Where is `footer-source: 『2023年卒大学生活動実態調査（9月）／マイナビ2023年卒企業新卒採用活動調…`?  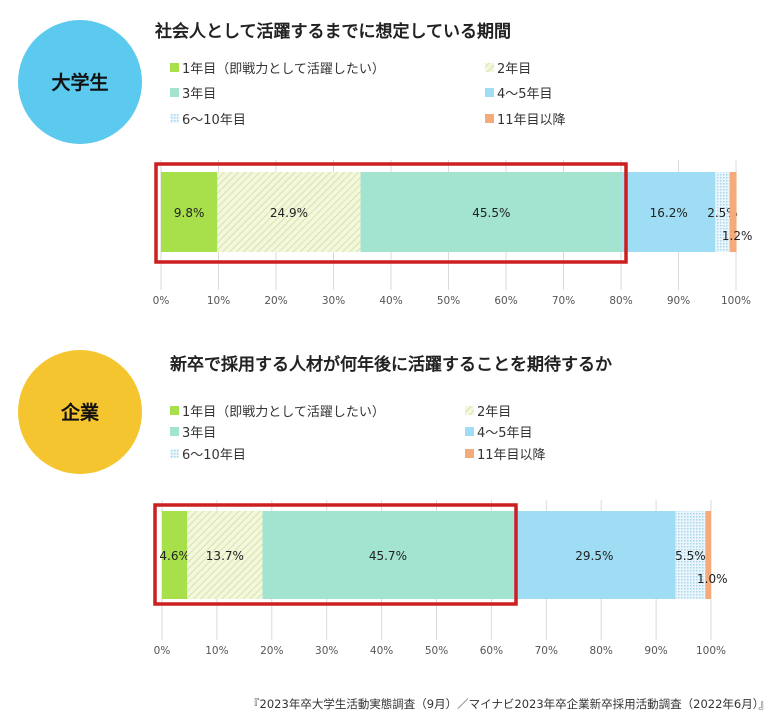
footer-source: 『2023年卒大学生活動実態調査（9月）／マイナビ2023年卒企業新卒採用活動調… is located at coordinates (509, 704).